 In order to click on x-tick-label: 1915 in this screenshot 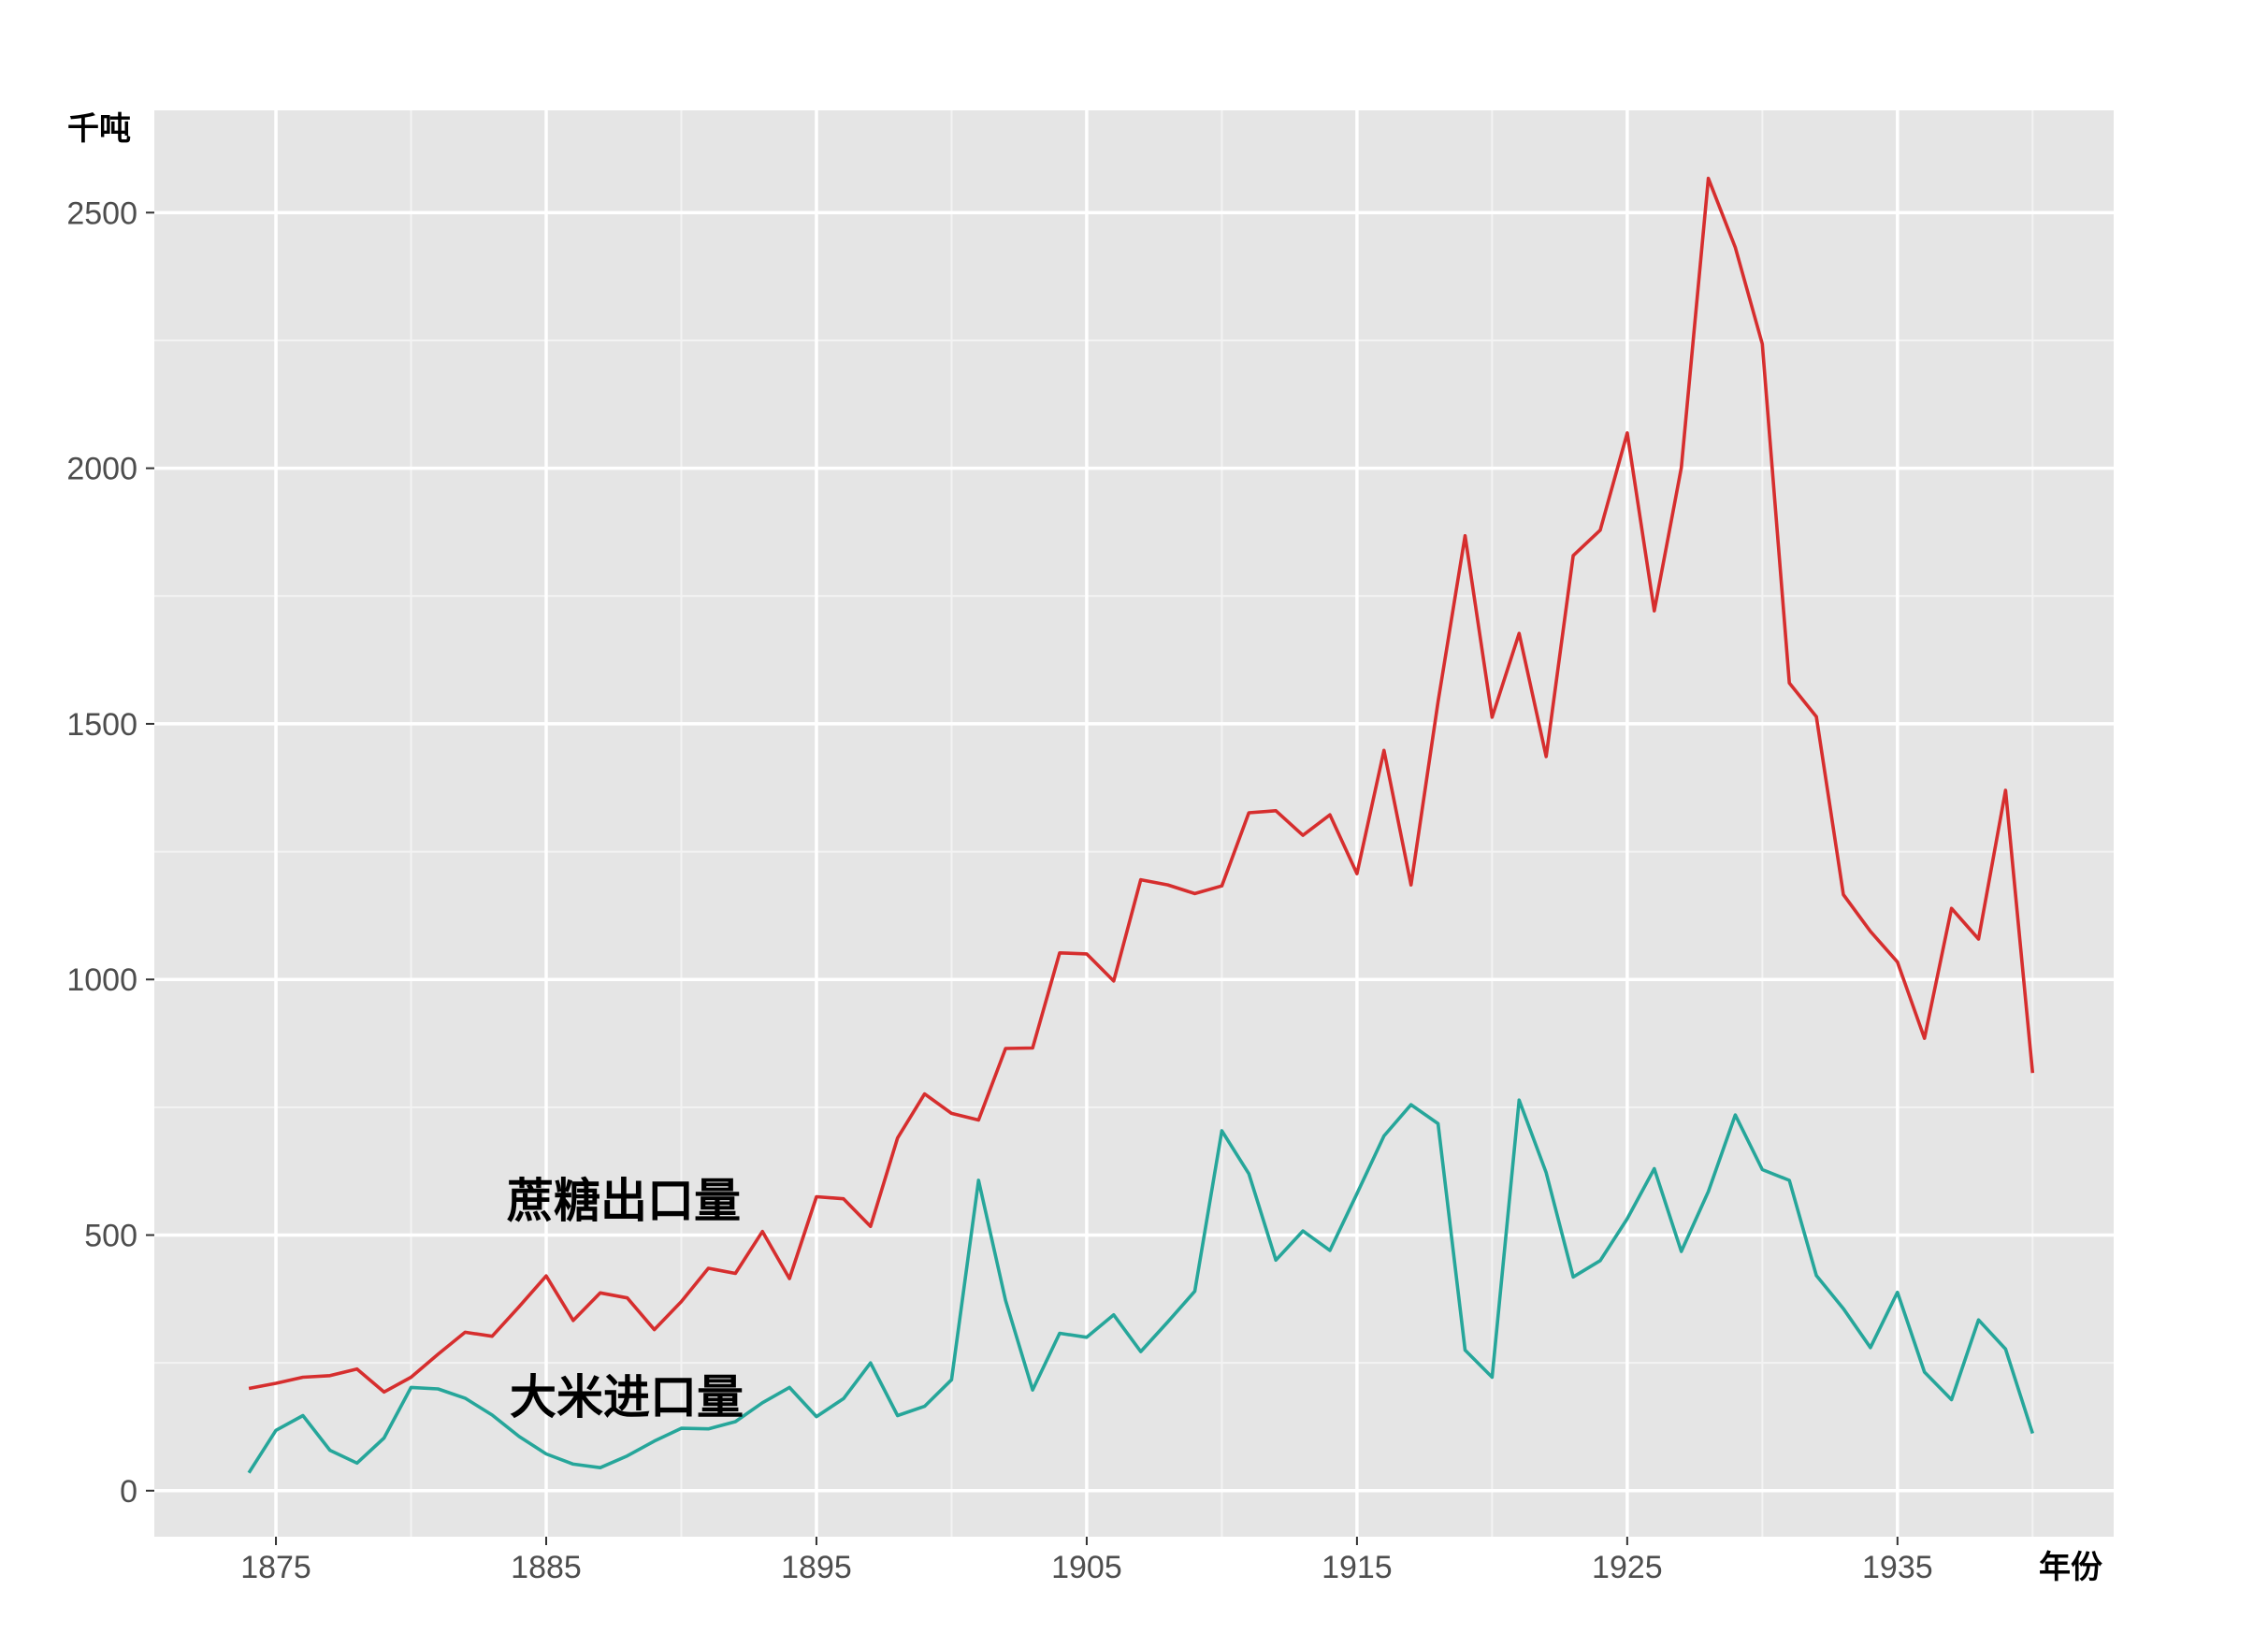, I will do `click(1357, 1567)`.